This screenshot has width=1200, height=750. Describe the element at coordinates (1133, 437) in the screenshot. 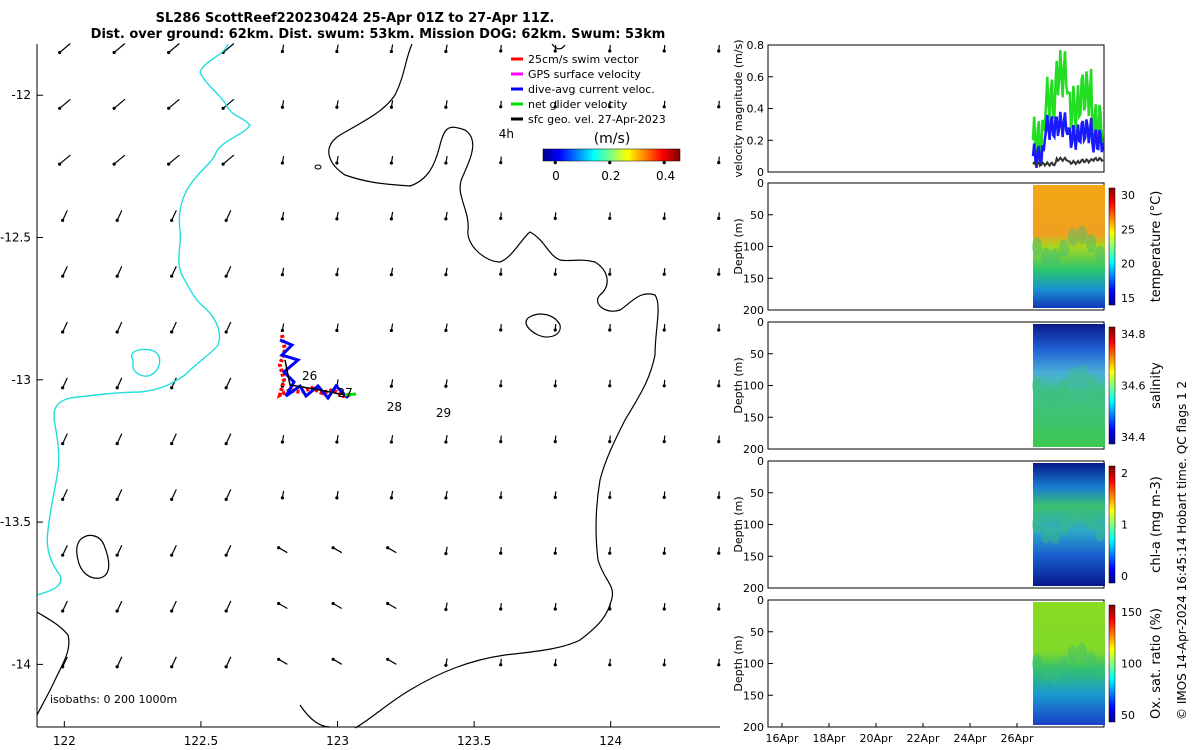

I see `panel-colorbar-tick: 34.4` at that location.